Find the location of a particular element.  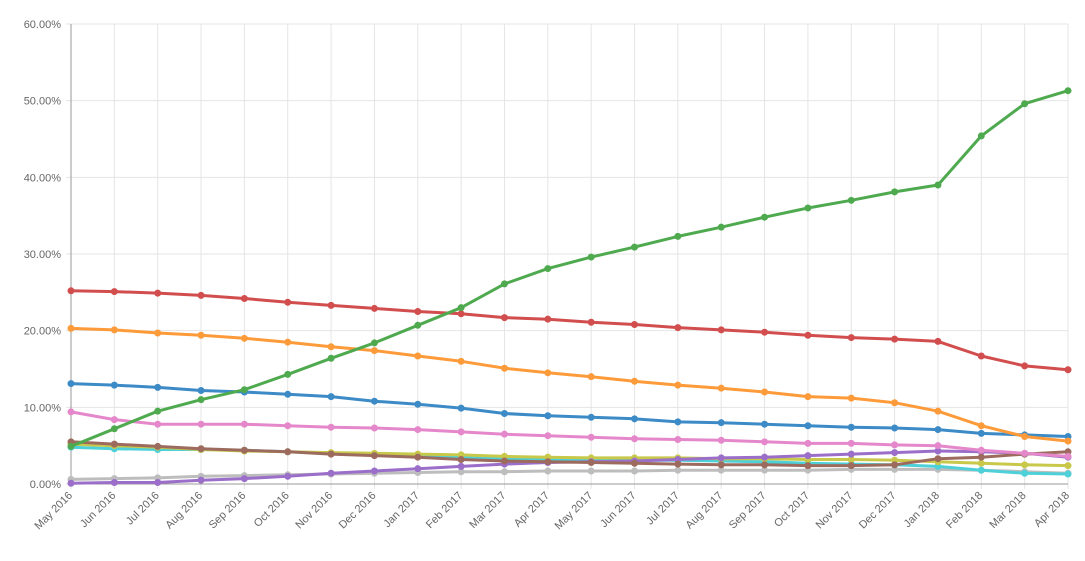

x-tick-label: Jan 2018 is located at coordinates (922, 510).